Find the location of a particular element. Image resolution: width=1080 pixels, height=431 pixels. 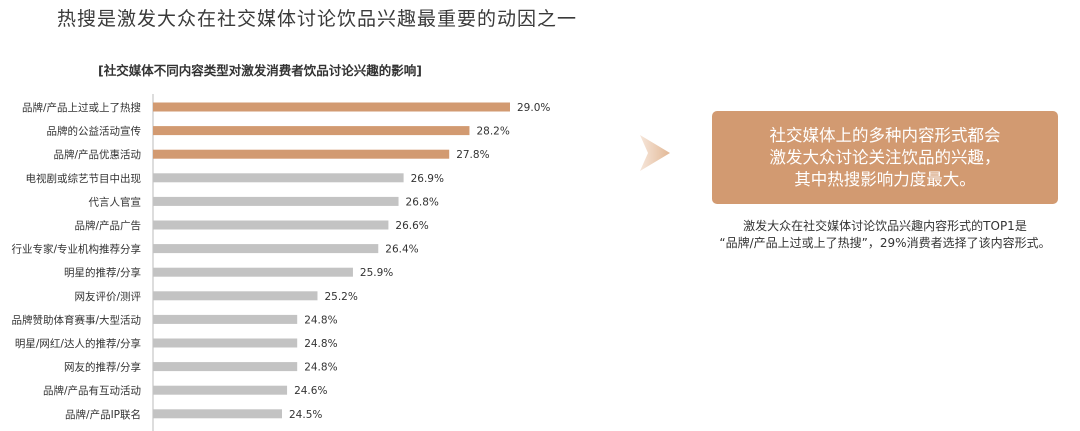

category-label: 品牌/产品广告 is located at coordinates (107, 225).